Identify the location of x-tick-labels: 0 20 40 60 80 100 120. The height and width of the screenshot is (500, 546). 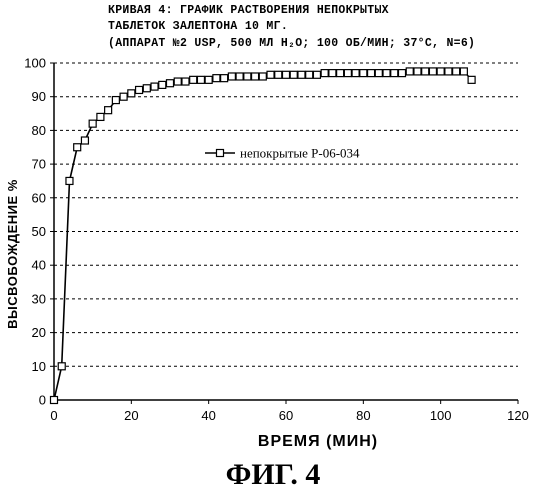
(289, 415).